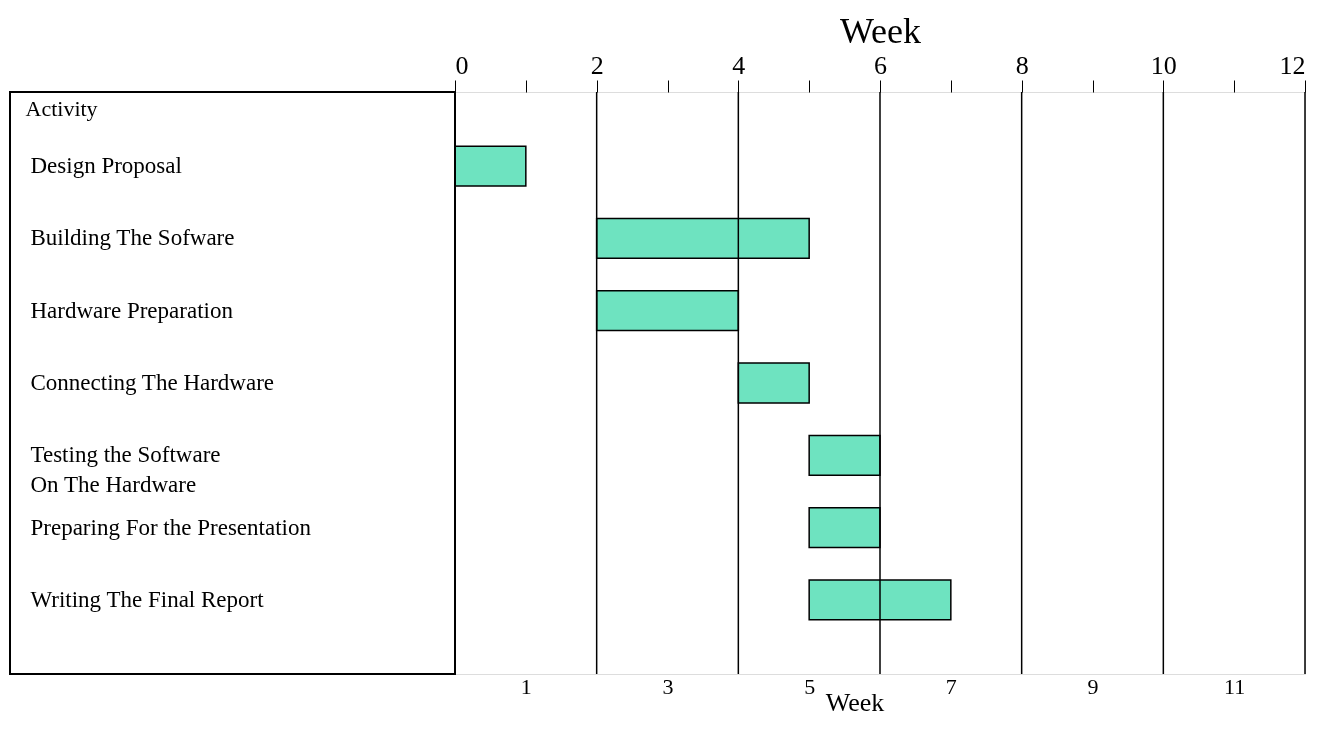 Image resolution: width=1324 pixels, height=735 pixels. Describe the element at coordinates (1093, 686) in the screenshot. I see `x-tick-label: 9` at that location.